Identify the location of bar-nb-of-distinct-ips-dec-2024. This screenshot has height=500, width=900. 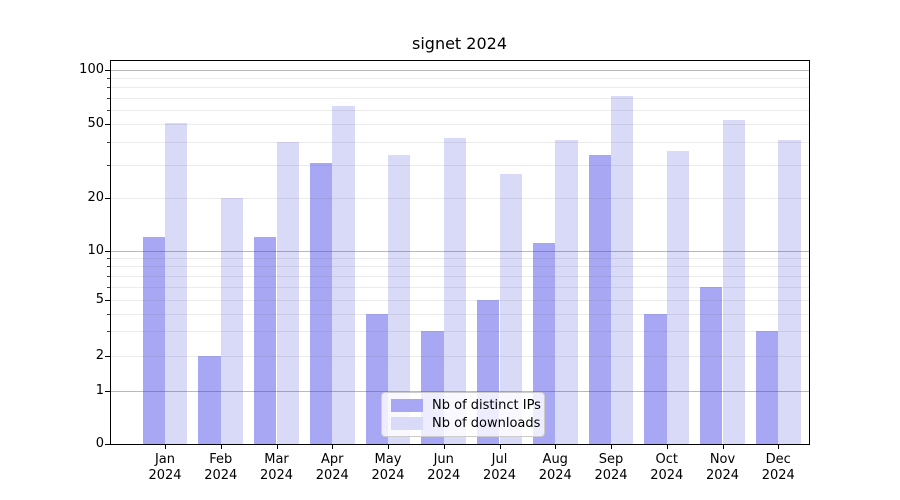
(767, 387).